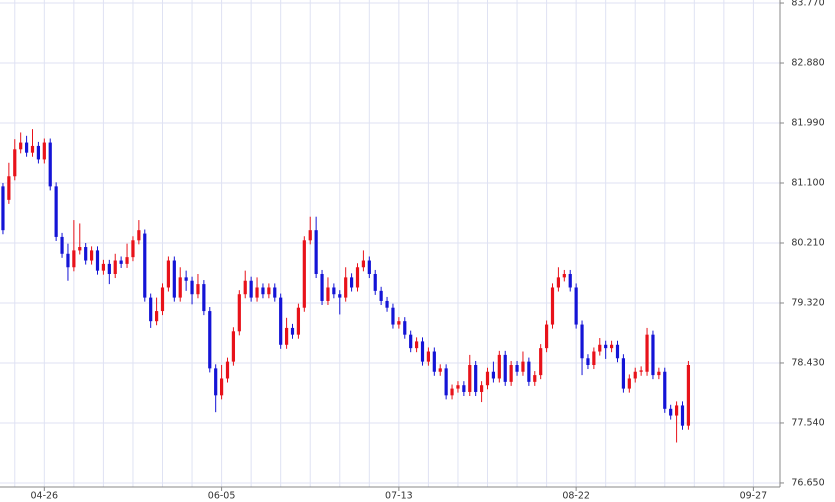  What do you see at coordinates (807, 362) in the screenshot?
I see `y-tick-label: 78.430` at bounding box center [807, 362].